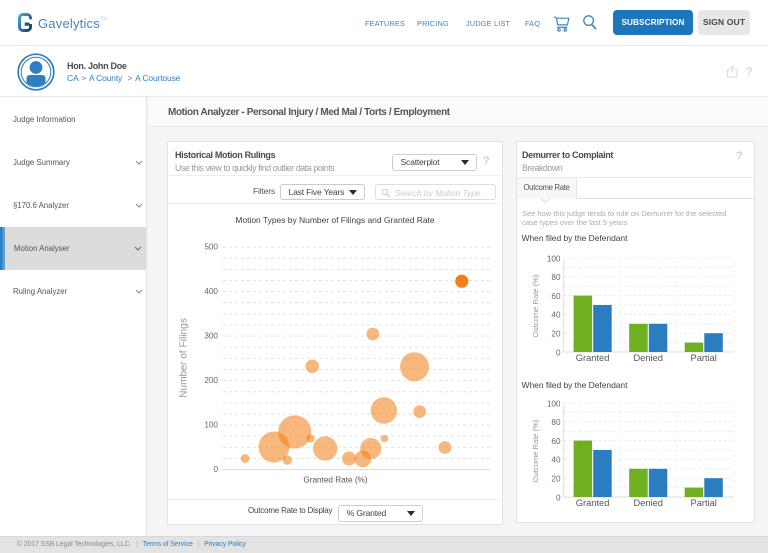 The width and height of the screenshot is (768, 553). I want to click on svg-text: Number of Filings, so click(184, 358).